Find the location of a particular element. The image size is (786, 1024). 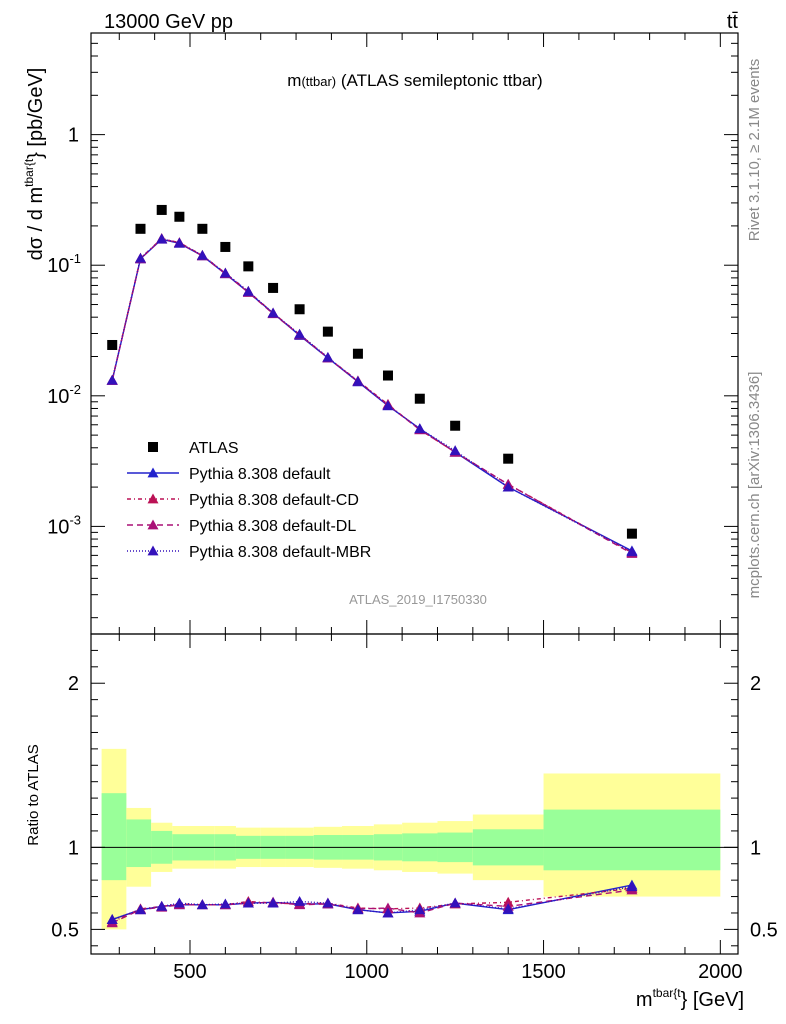

legend-label: Pythia 8.308 default-DL is located at coordinates (272, 526).